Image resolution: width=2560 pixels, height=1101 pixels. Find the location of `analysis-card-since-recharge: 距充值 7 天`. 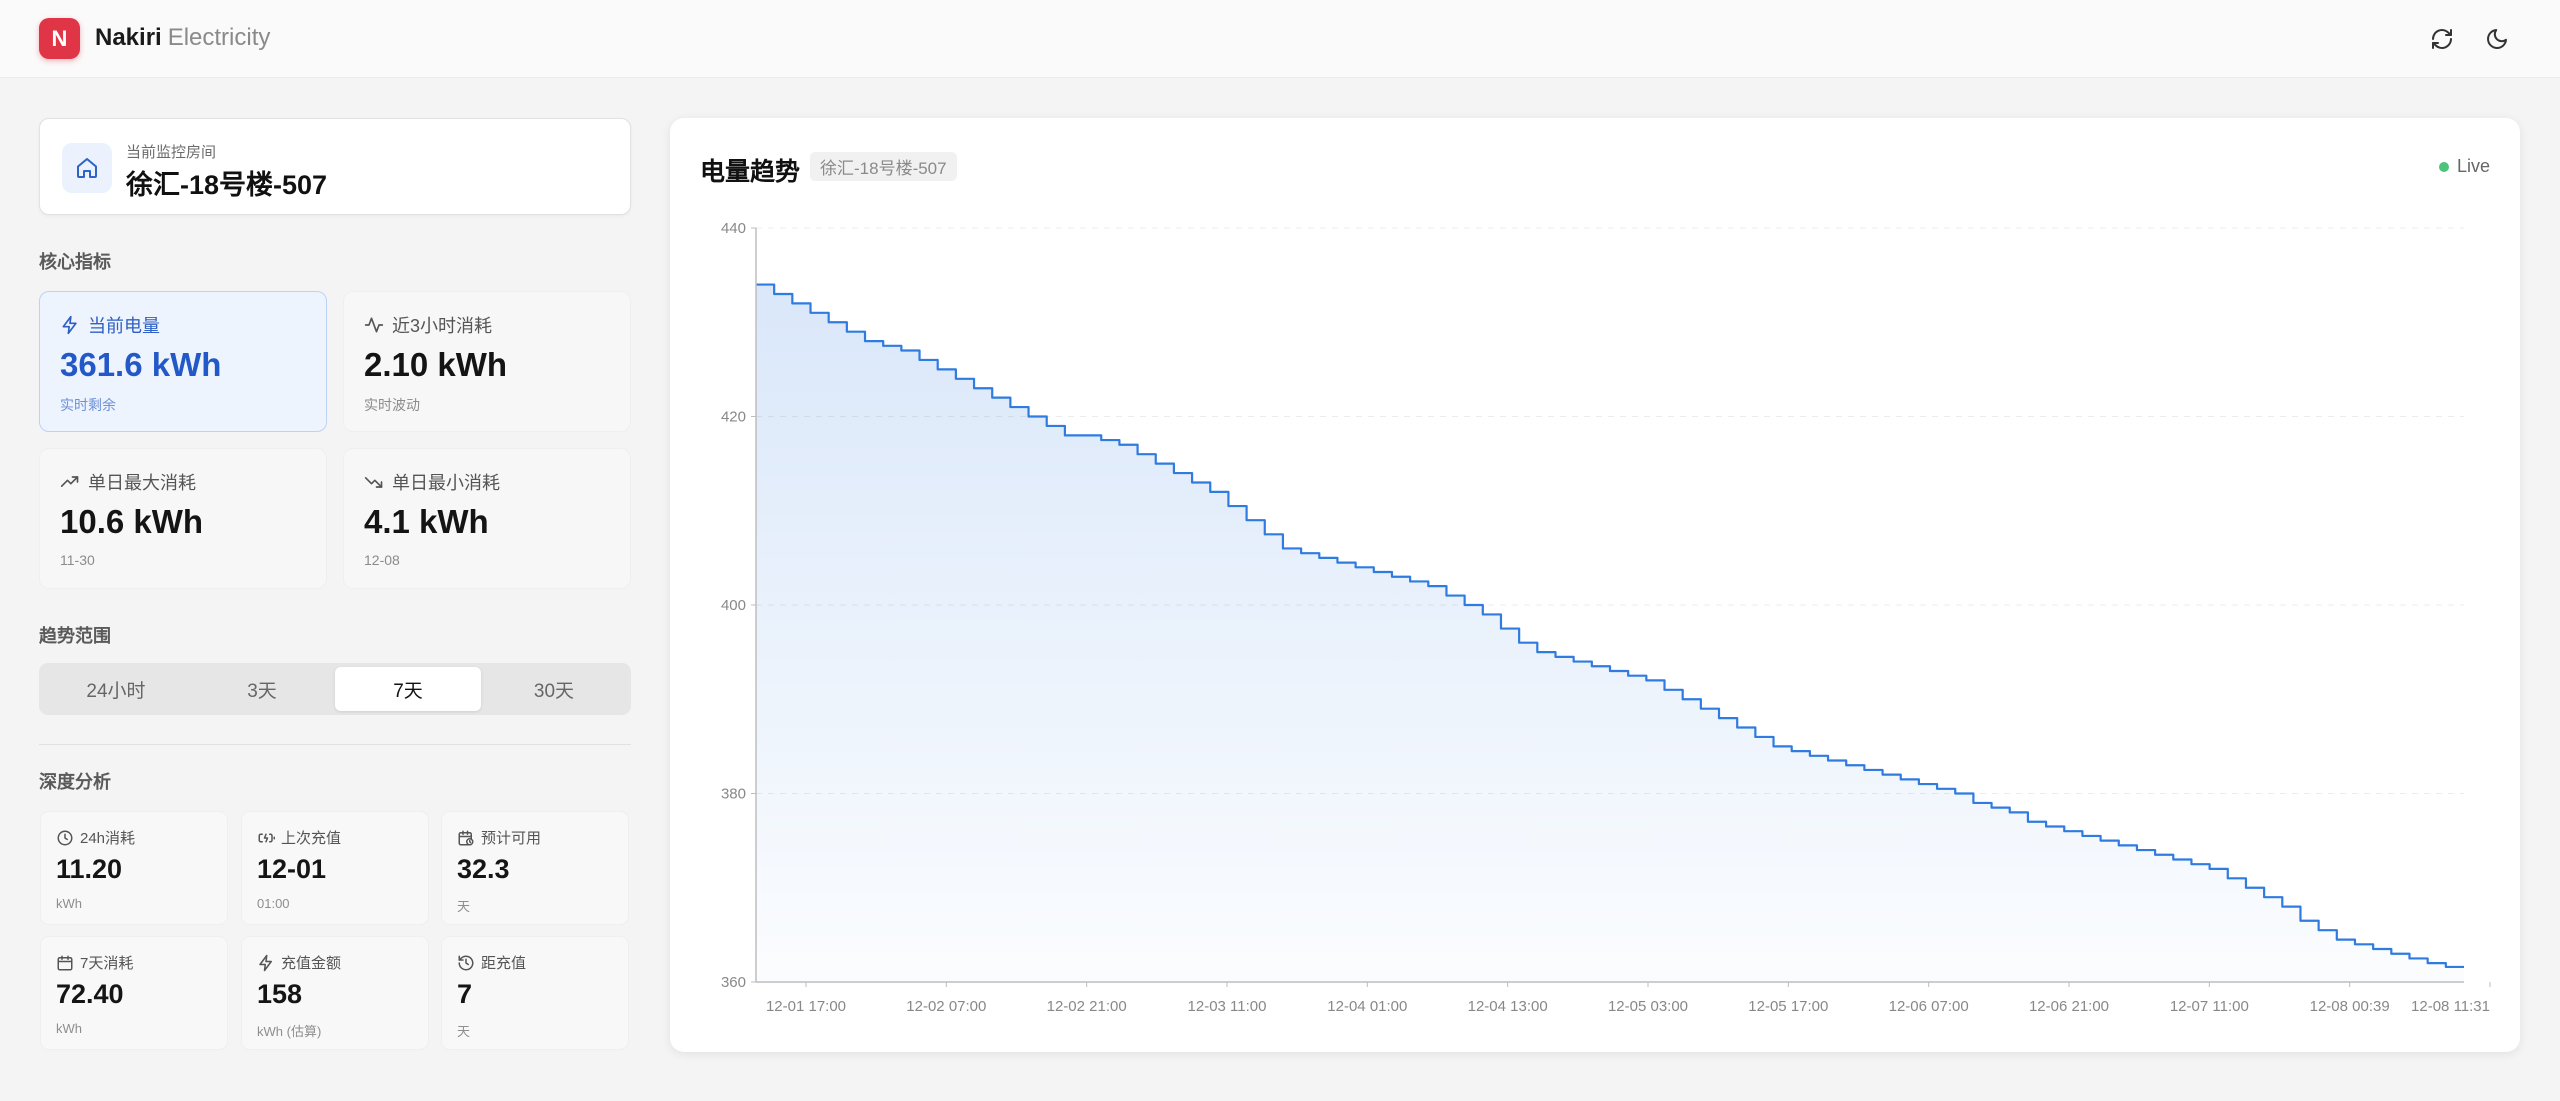

analysis-card-since-recharge: 距充值 7 天 is located at coordinates (535, 993).